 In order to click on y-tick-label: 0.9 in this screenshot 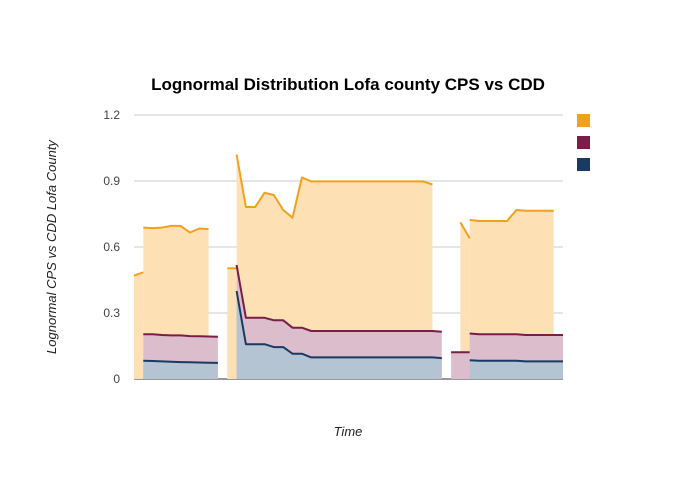, I will do `click(111, 181)`.